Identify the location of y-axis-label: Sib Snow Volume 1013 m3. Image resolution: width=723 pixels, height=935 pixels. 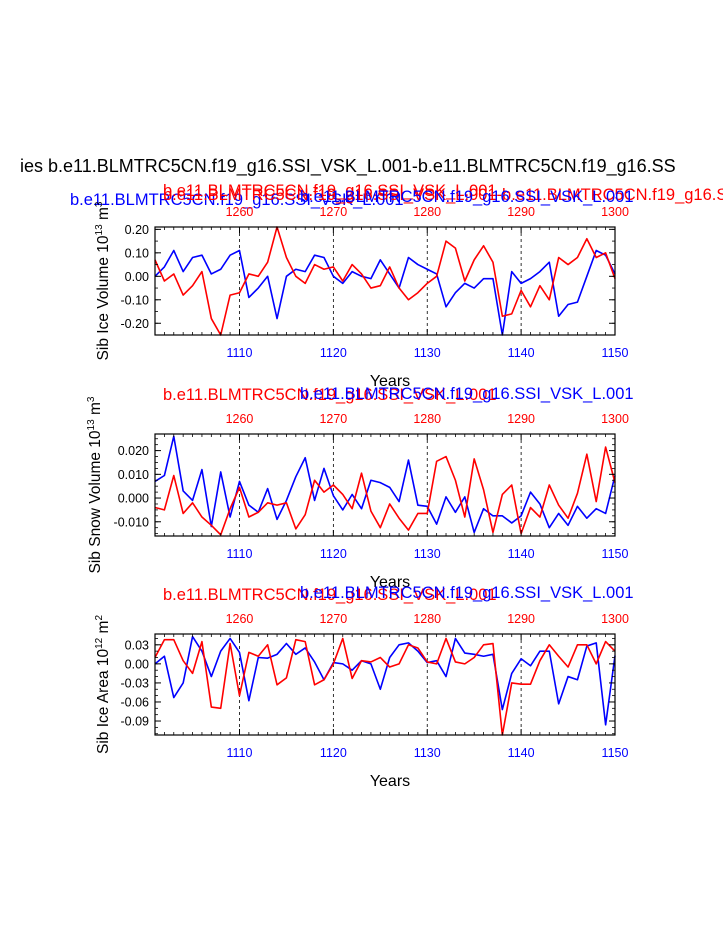
(95, 484).